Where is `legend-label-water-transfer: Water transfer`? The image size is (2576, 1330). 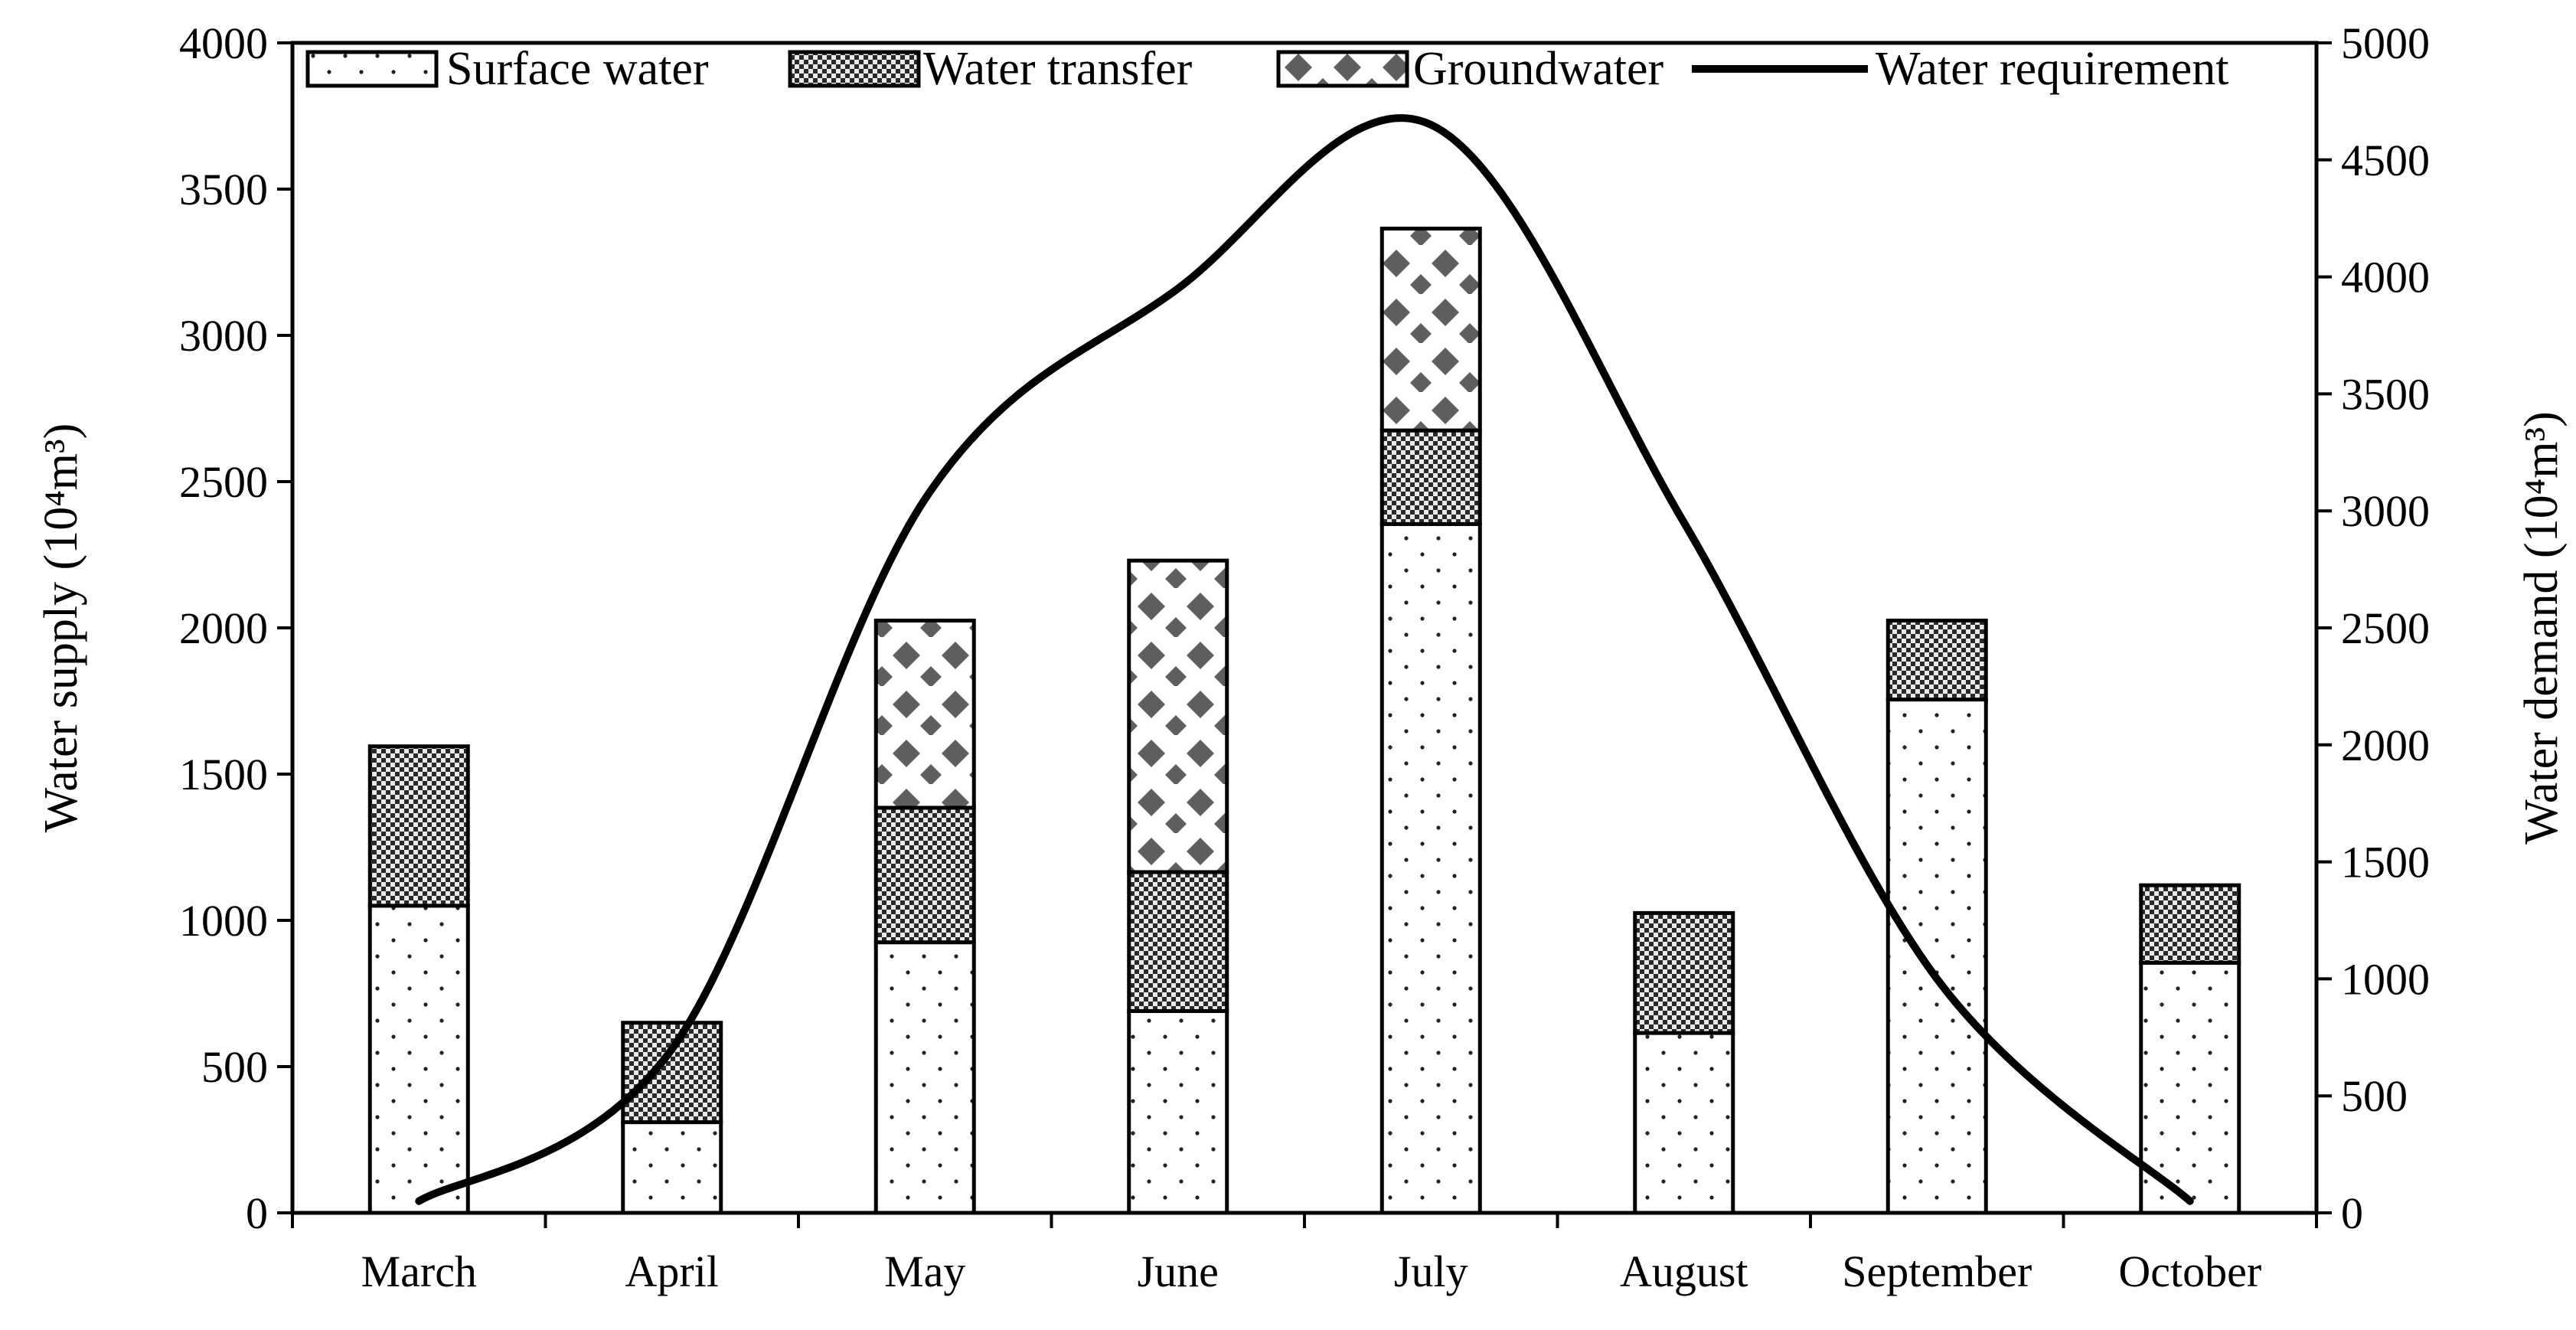
legend-label-water-transfer: Water transfer is located at coordinates (1058, 69).